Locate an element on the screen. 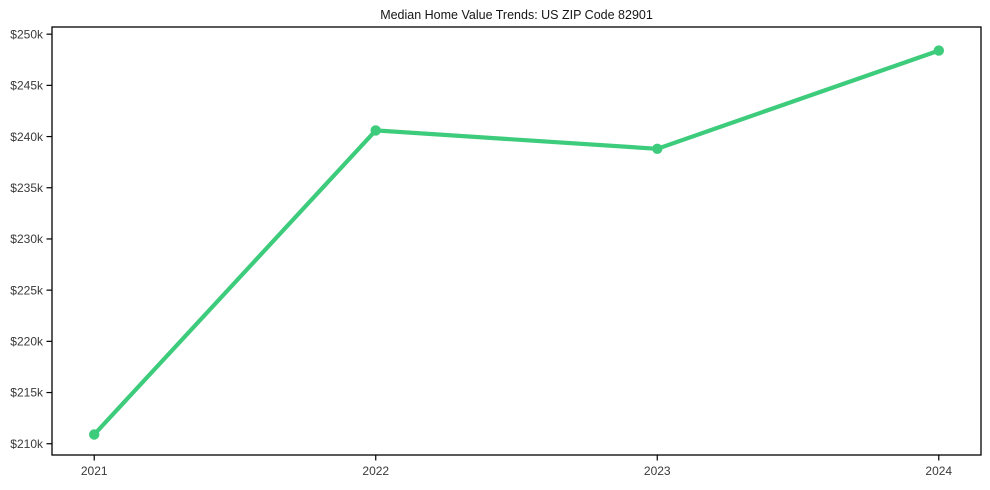  y-axis-tick-label: $230k is located at coordinates (27, 239).